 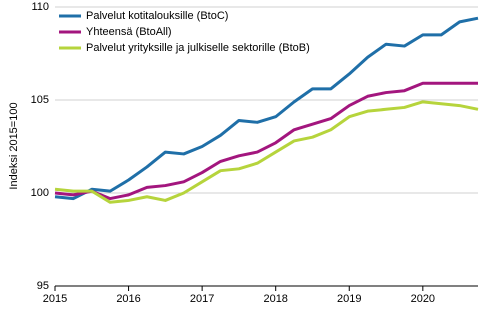 I want to click on legend-label: Palvelut kotitalouksille (BtoC), so click(x=157, y=16).